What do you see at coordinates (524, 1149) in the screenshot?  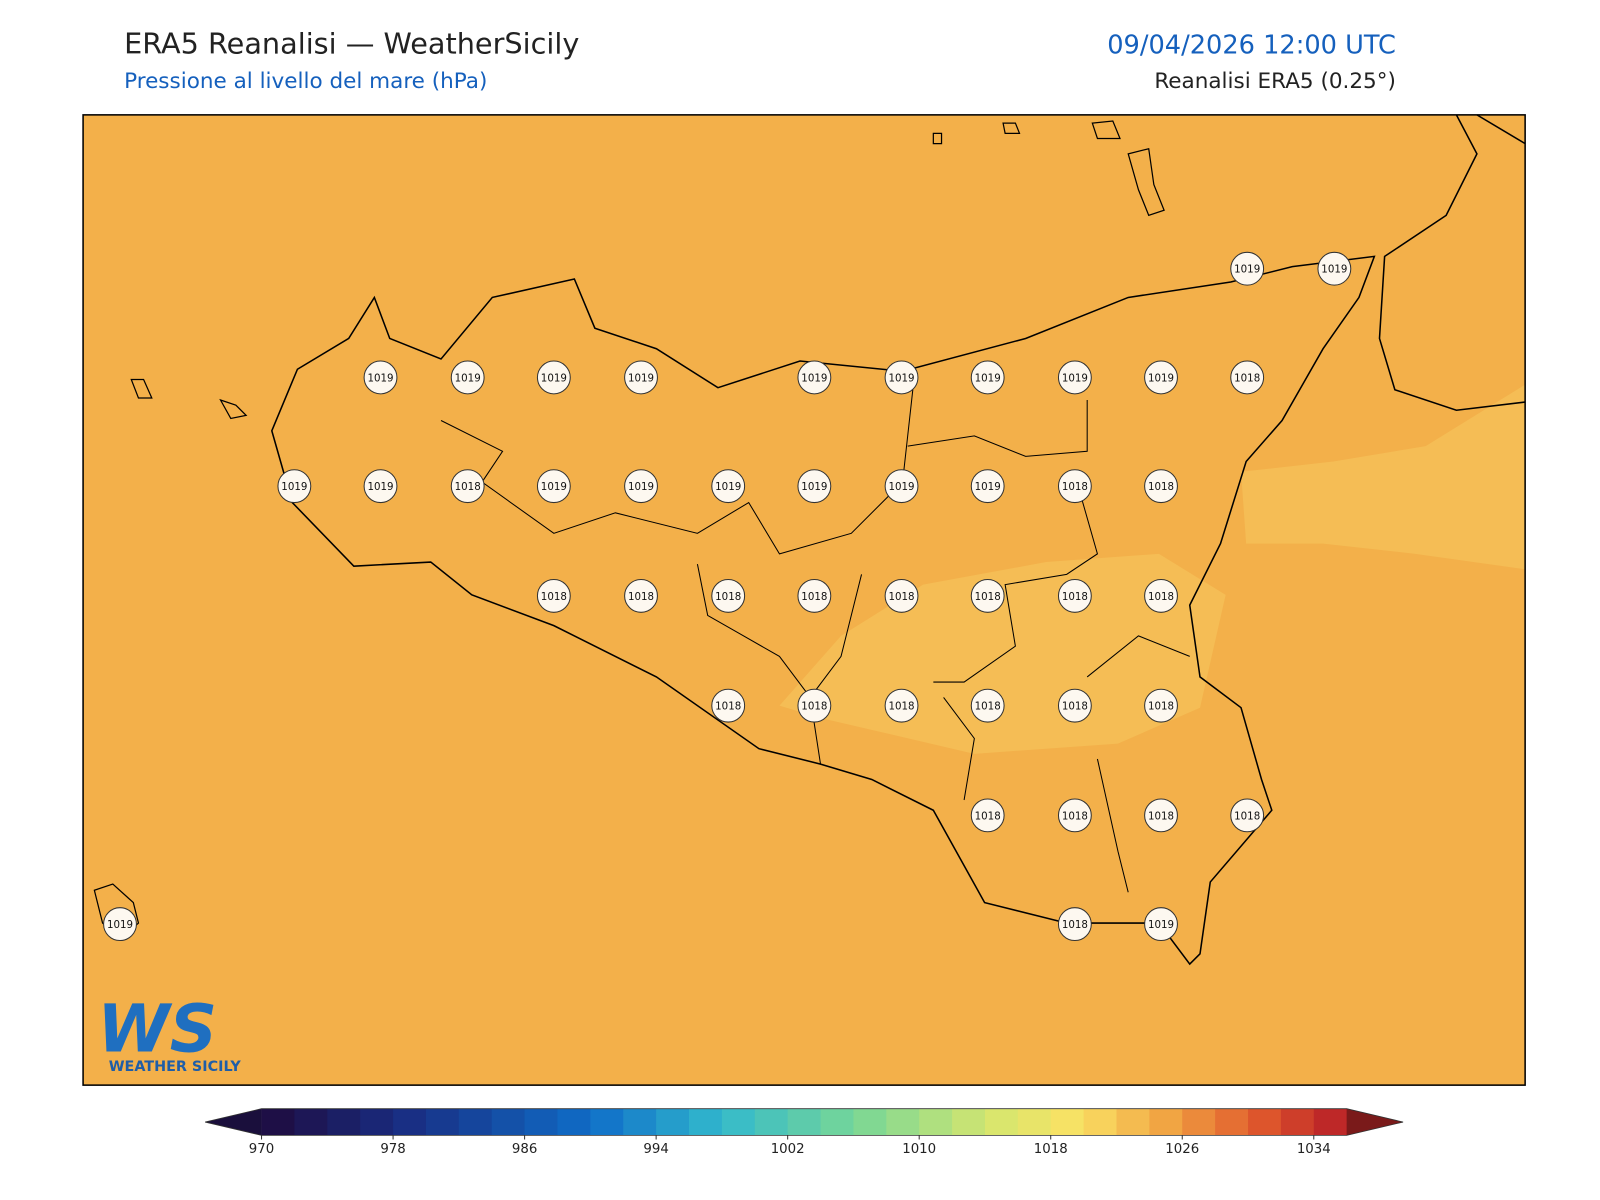 I see `colorbar-tick-label: 986` at bounding box center [524, 1149].